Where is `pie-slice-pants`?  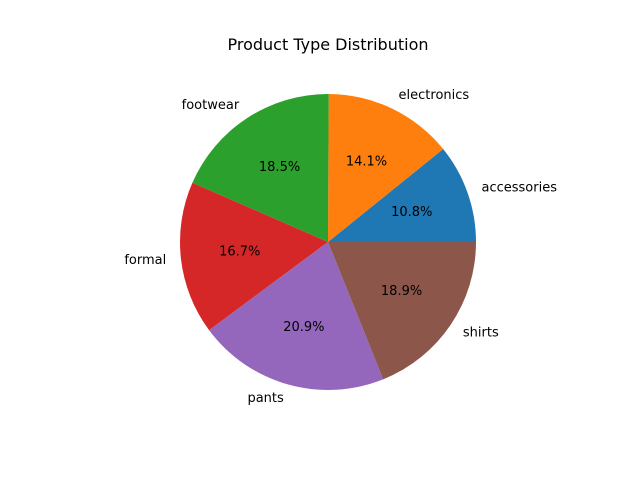 pie-slice-pants is located at coordinates (296, 316).